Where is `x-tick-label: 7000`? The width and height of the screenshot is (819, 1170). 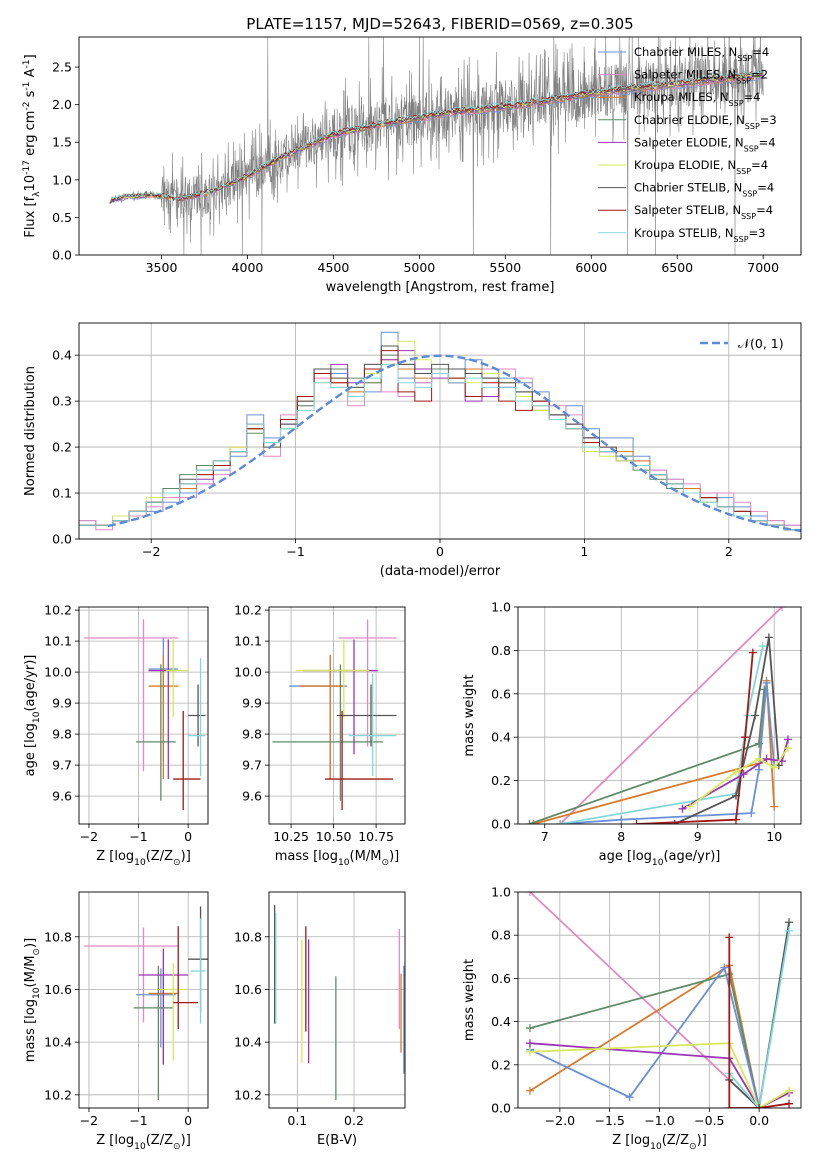
x-tick-label: 7000 is located at coordinates (763, 267).